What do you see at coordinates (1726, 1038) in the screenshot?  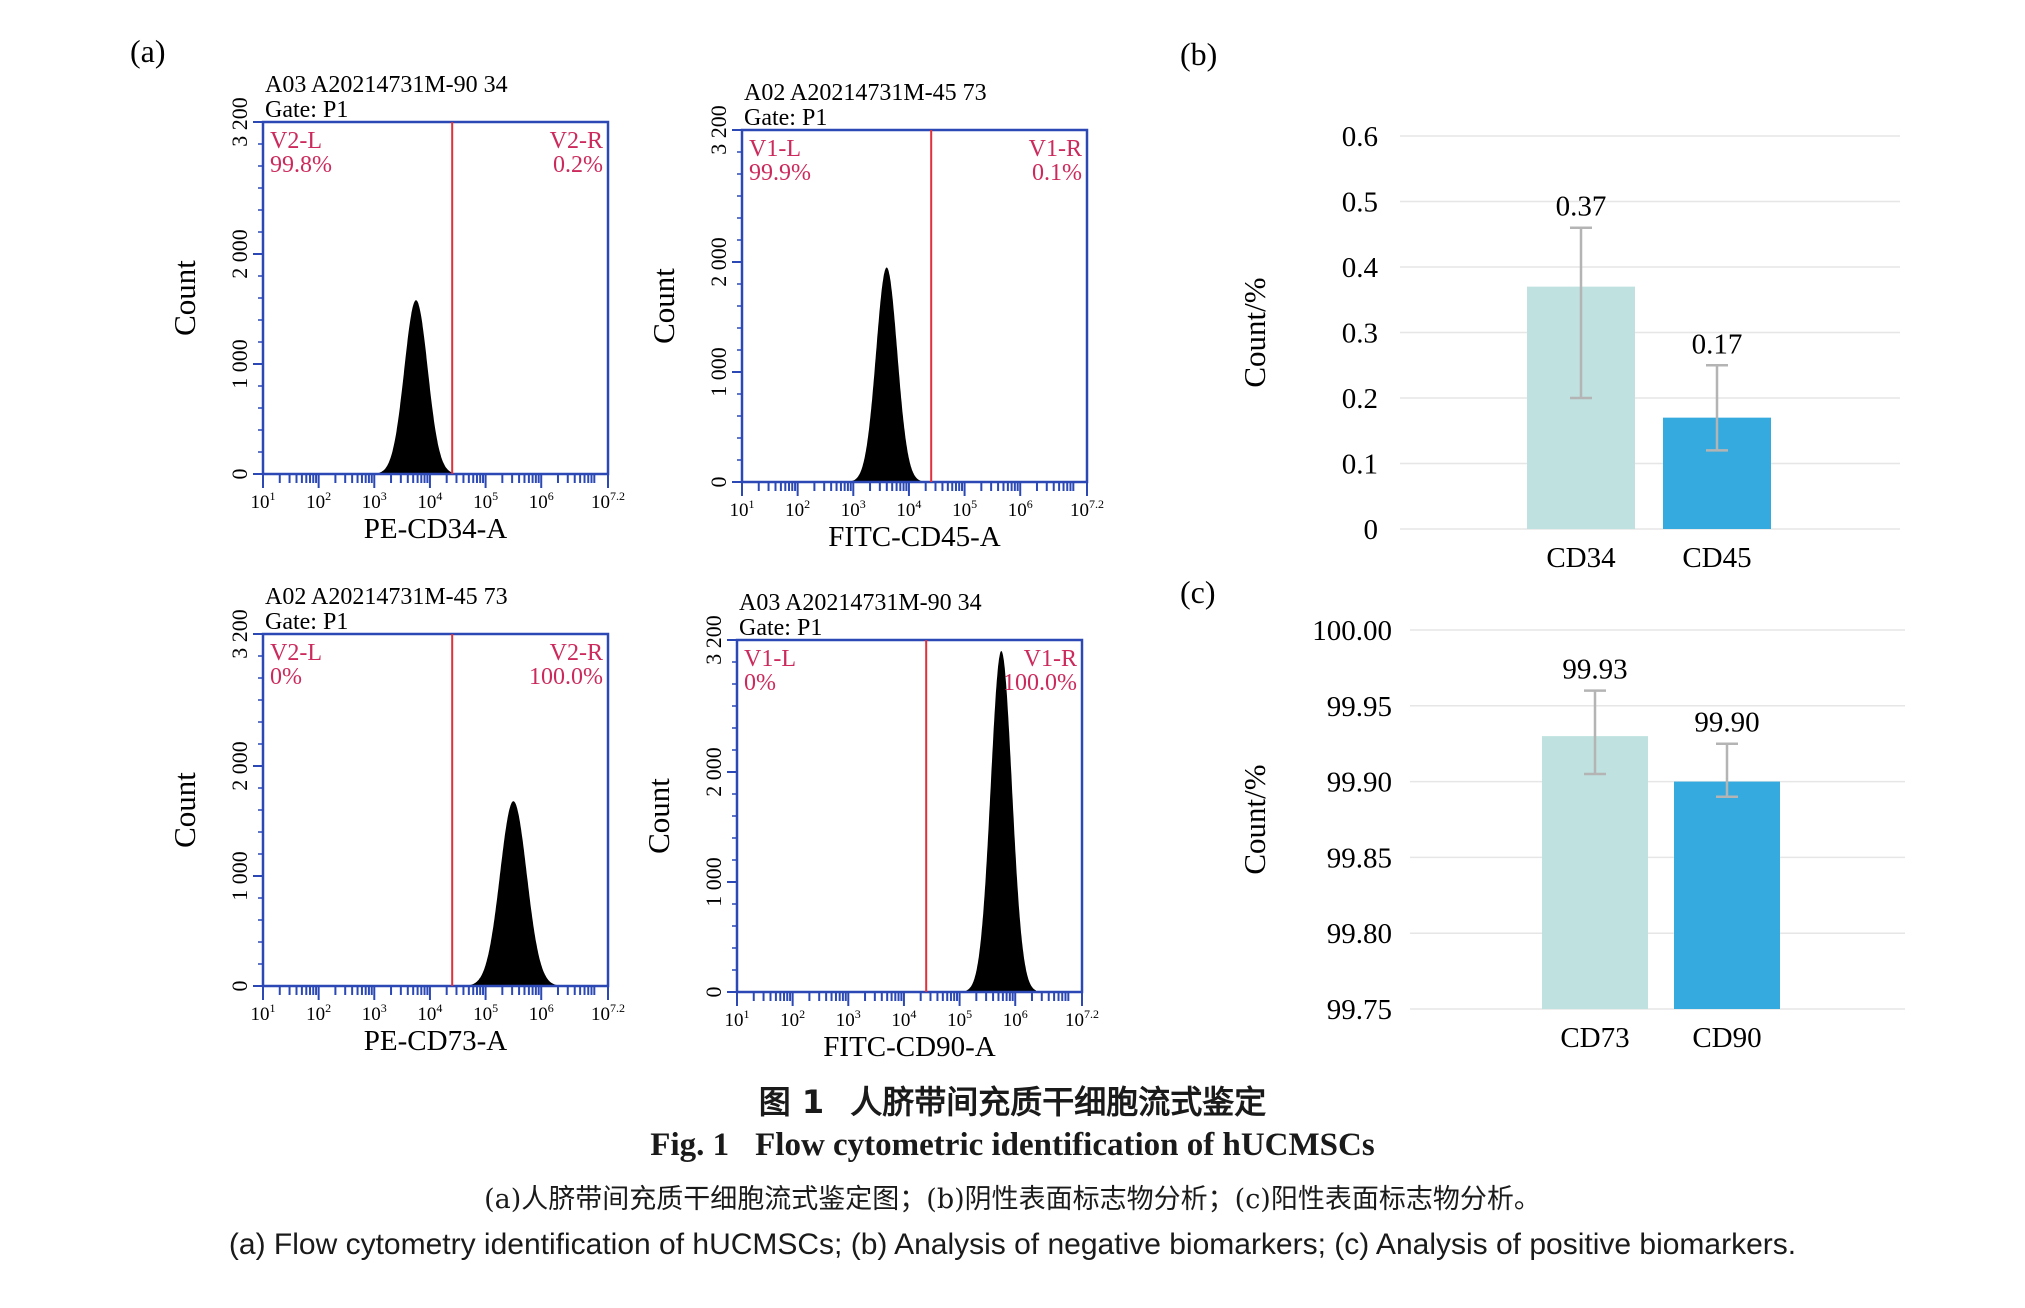 I see `x-tick-label: CD90` at bounding box center [1726, 1038].